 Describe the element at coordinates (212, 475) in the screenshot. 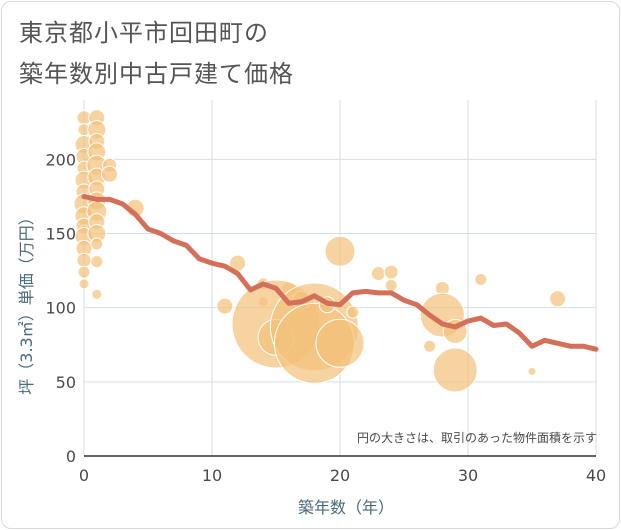

I see `x-tick-label: 10` at that location.